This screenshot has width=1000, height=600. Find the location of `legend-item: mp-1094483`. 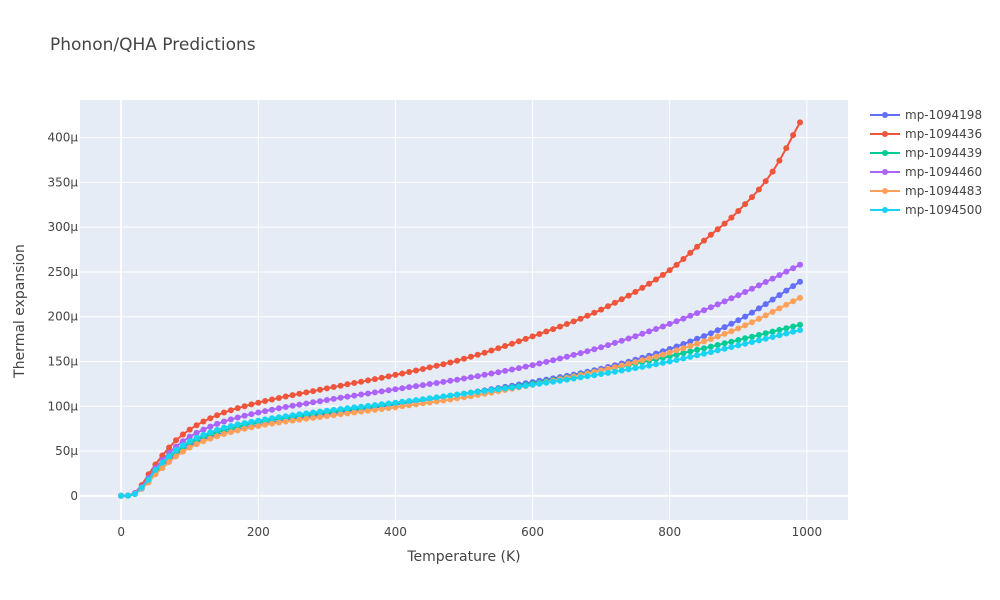

legend-item: mp-1094483 is located at coordinates (926, 191).